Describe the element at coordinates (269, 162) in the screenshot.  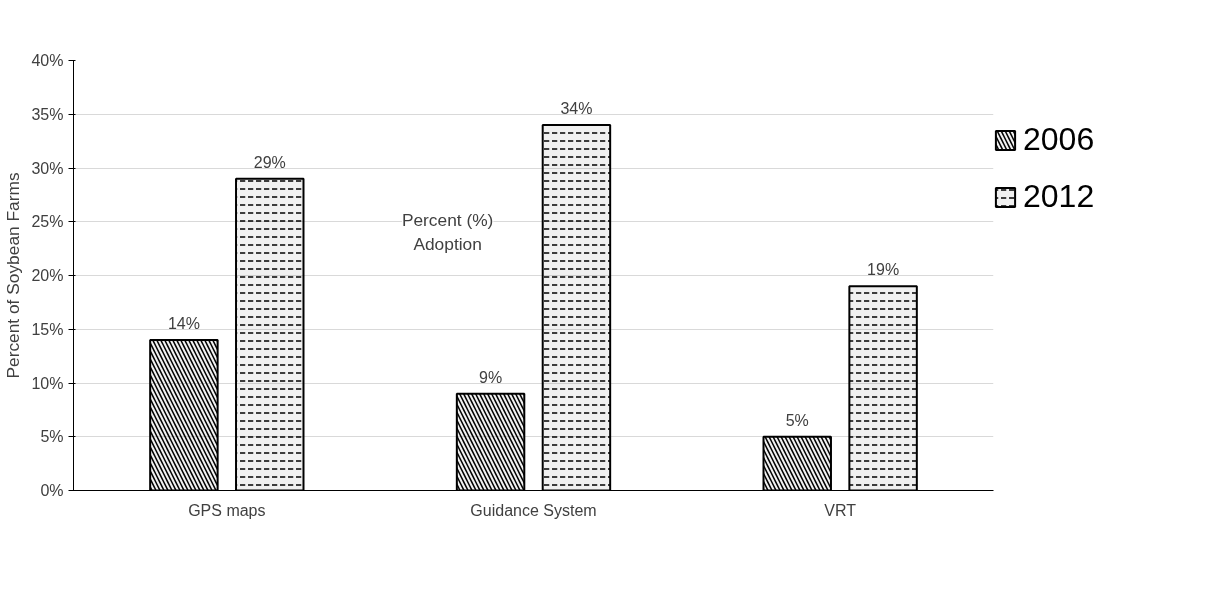
I see `data-label: 29%` at that location.